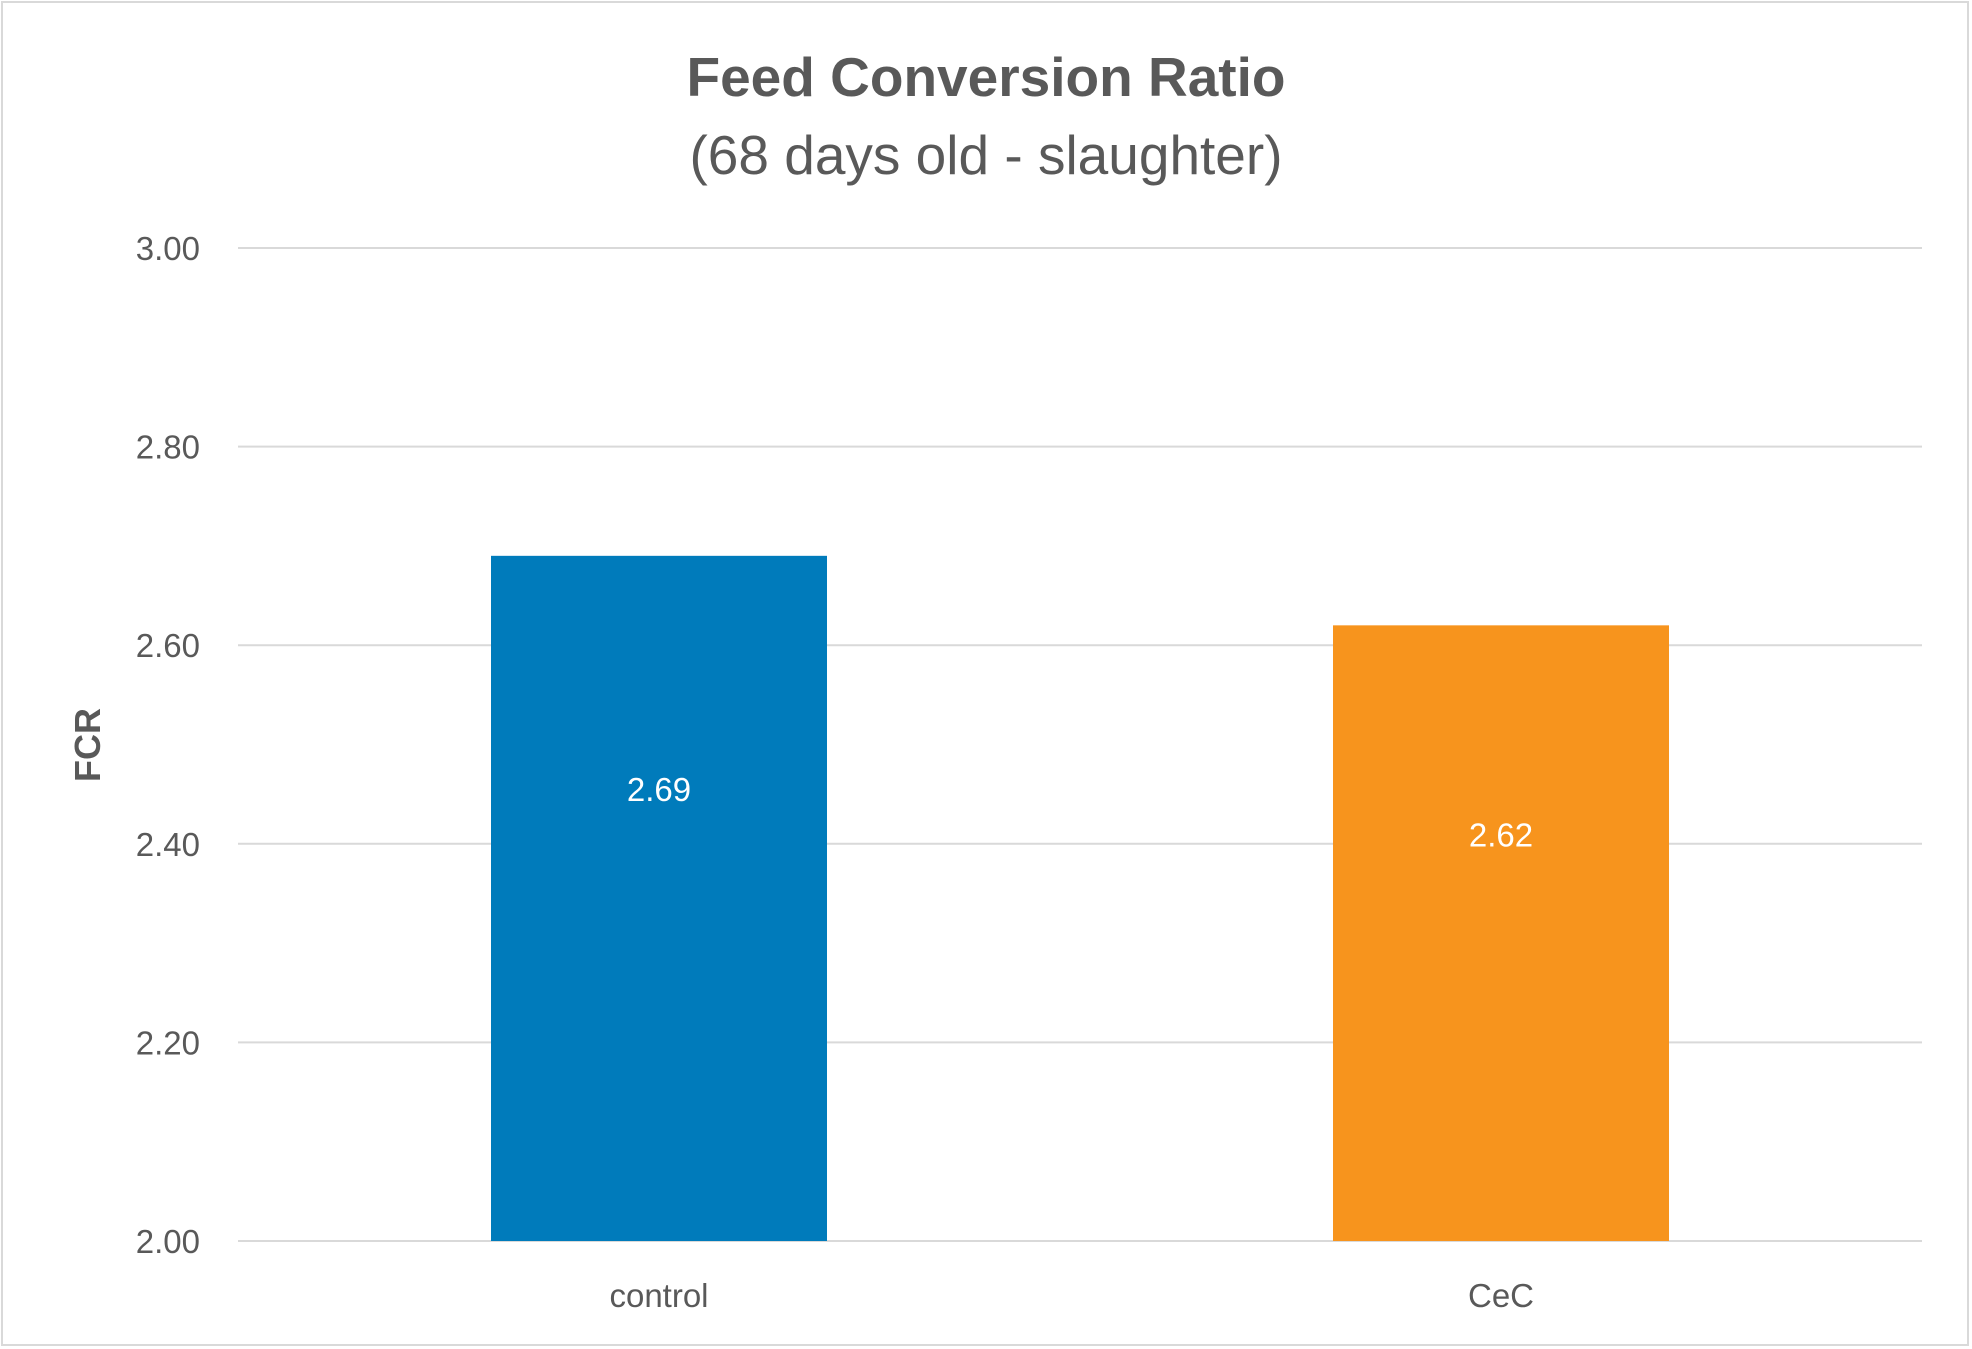 This screenshot has height=1349, width=1972. What do you see at coordinates (168, 1241) in the screenshot?
I see `y-tick-label: 2.00` at bounding box center [168, 1241].